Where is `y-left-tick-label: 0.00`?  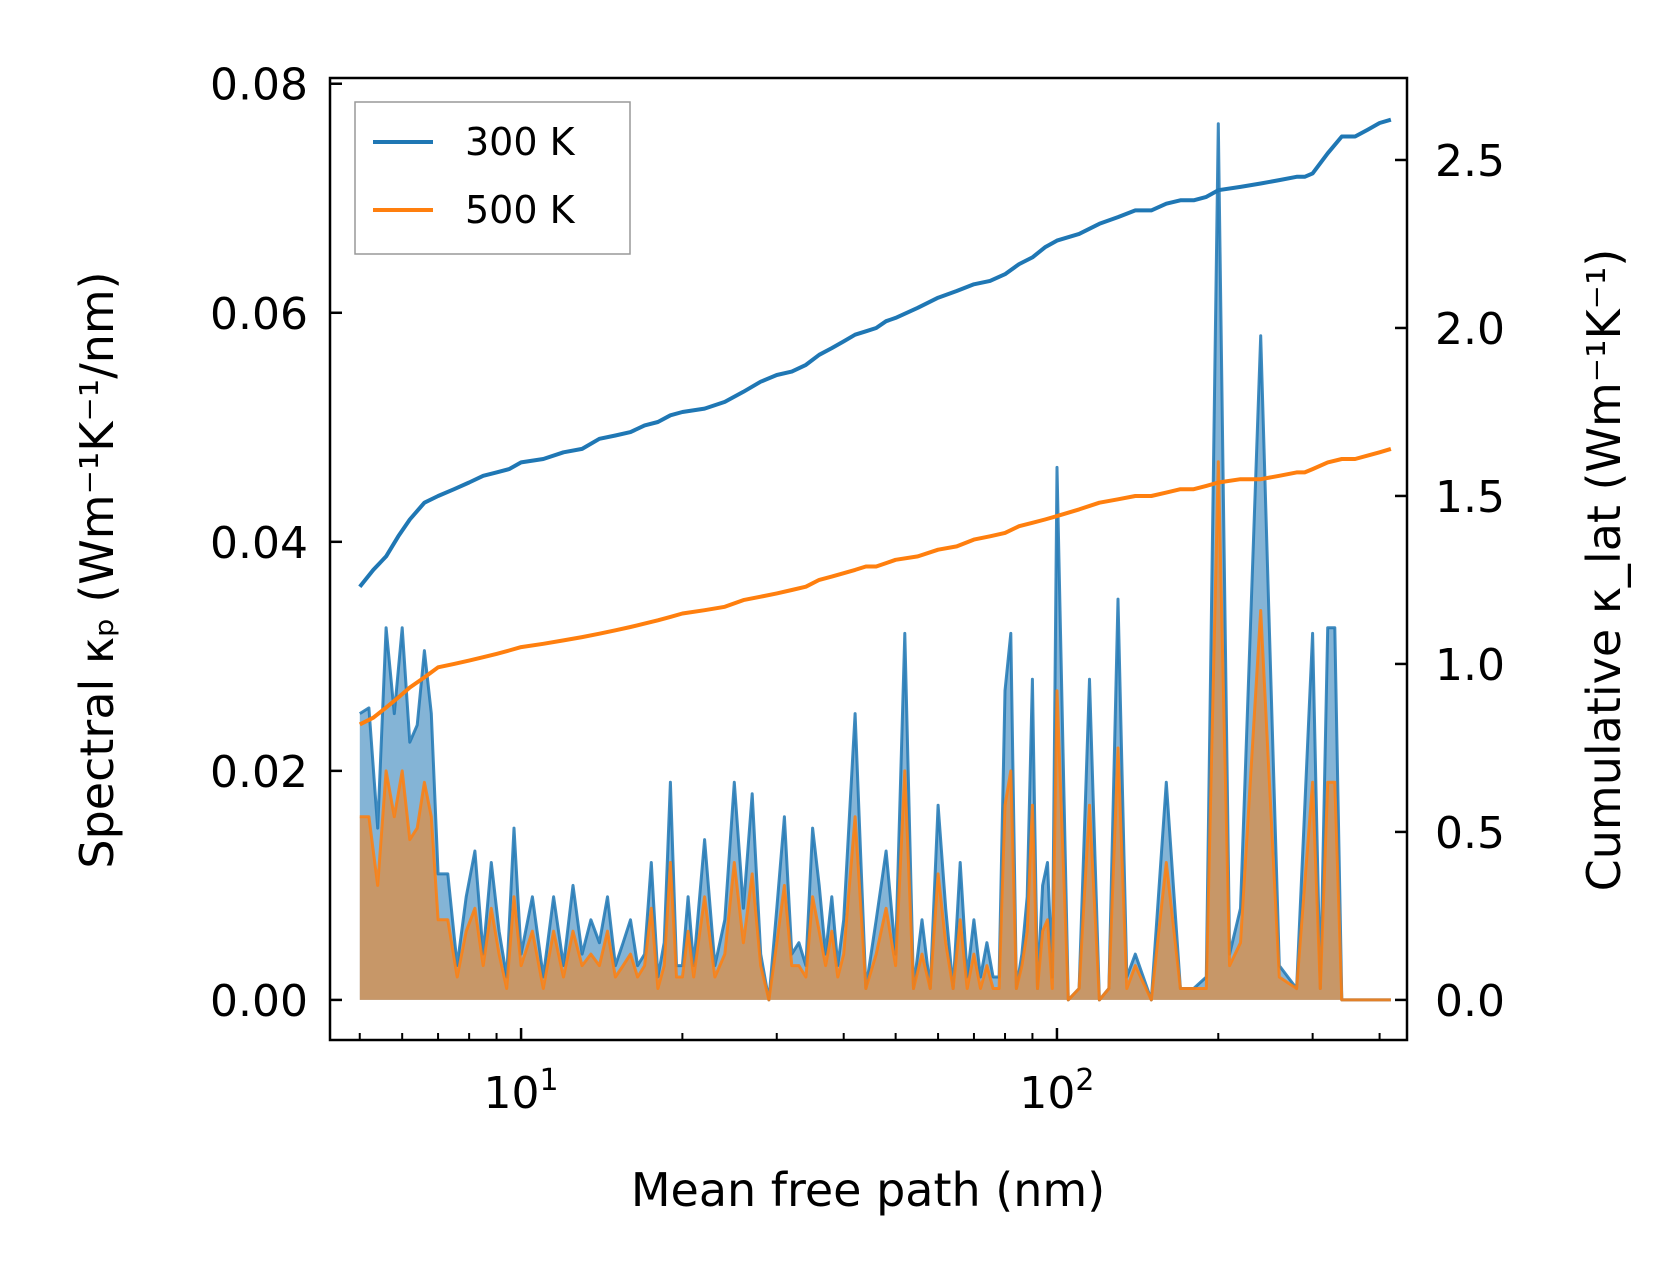
y-left-tick-label: 0.00 is located at coordinates (259, 1001).